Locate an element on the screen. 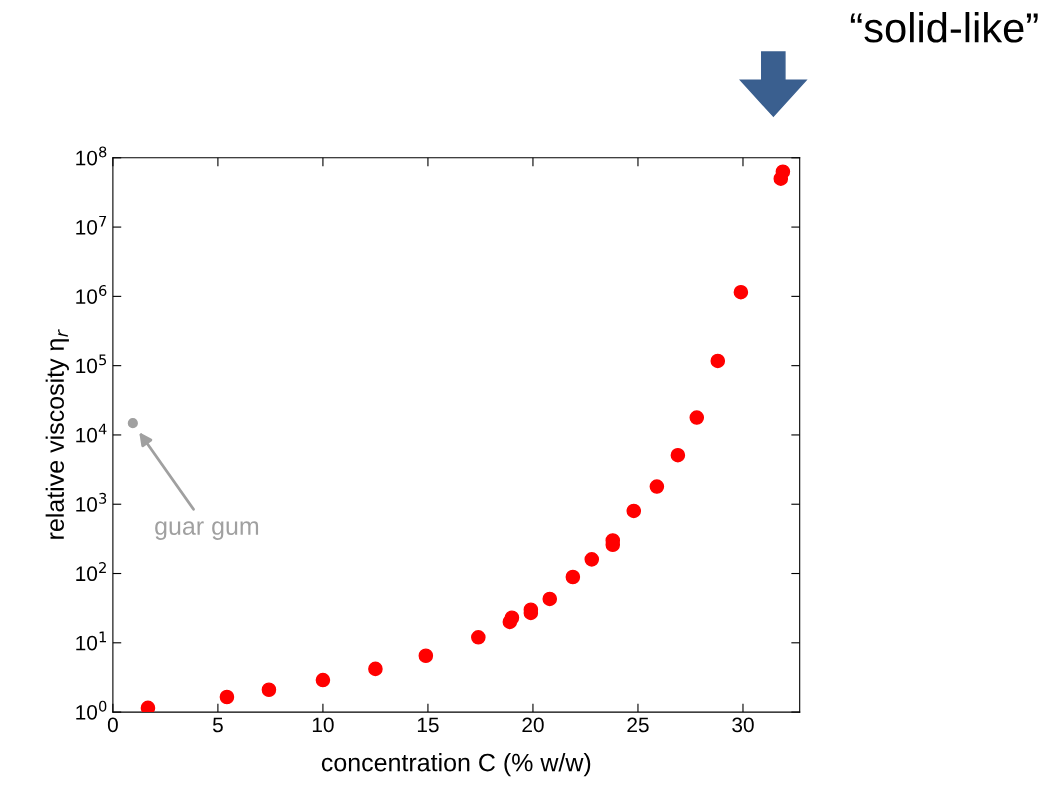  annotation: guar gum is located at coordinates (207, 530).